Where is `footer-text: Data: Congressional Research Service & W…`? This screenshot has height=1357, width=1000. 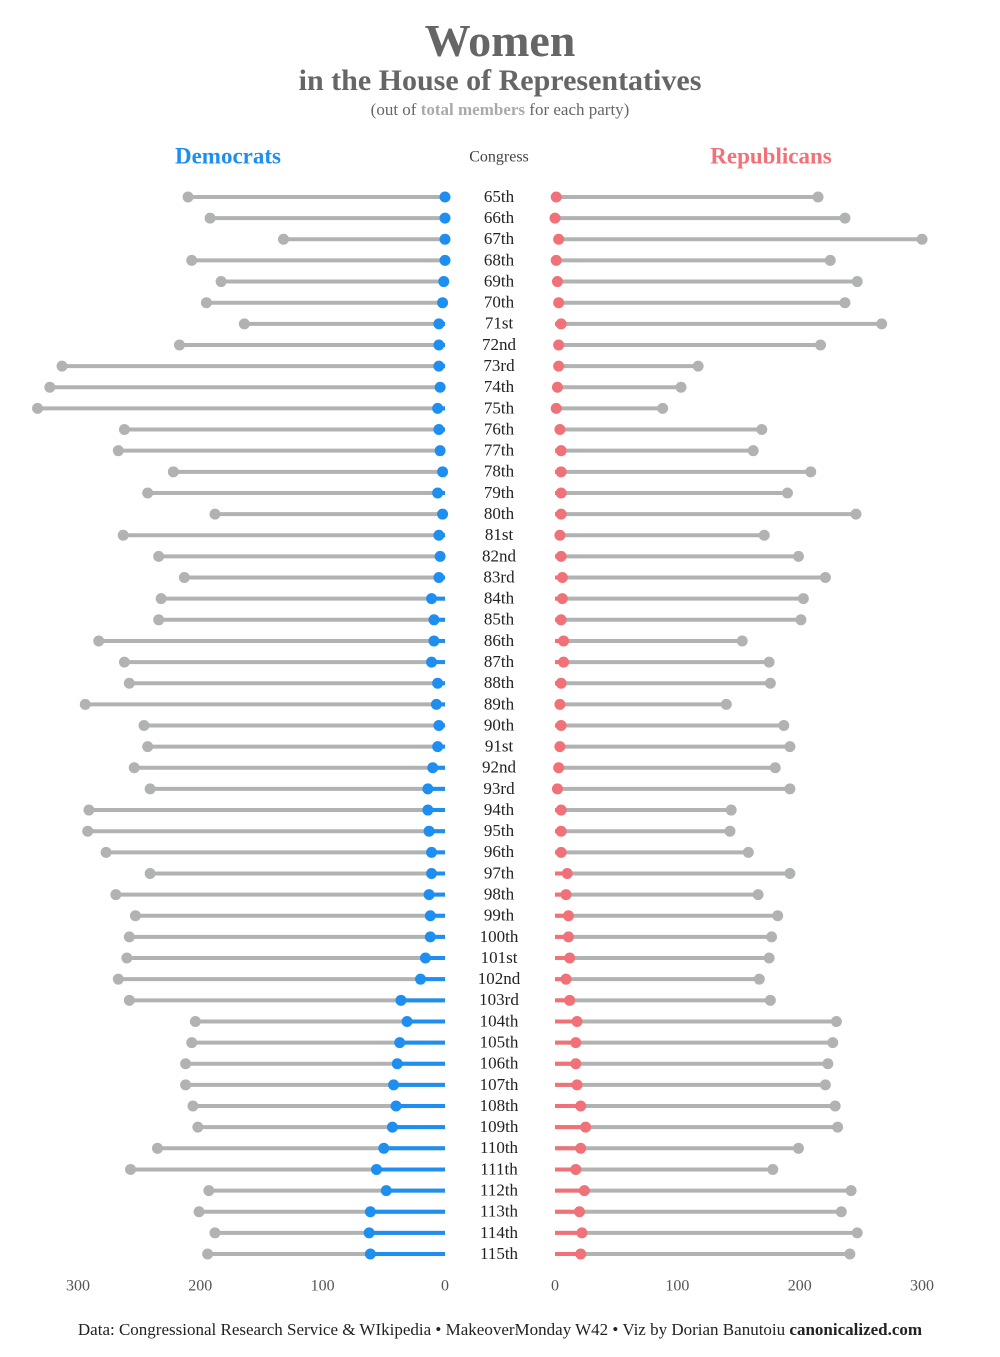 footer-text: Data: Congressional Research Service & W… is located at coordinates (431, 1329).